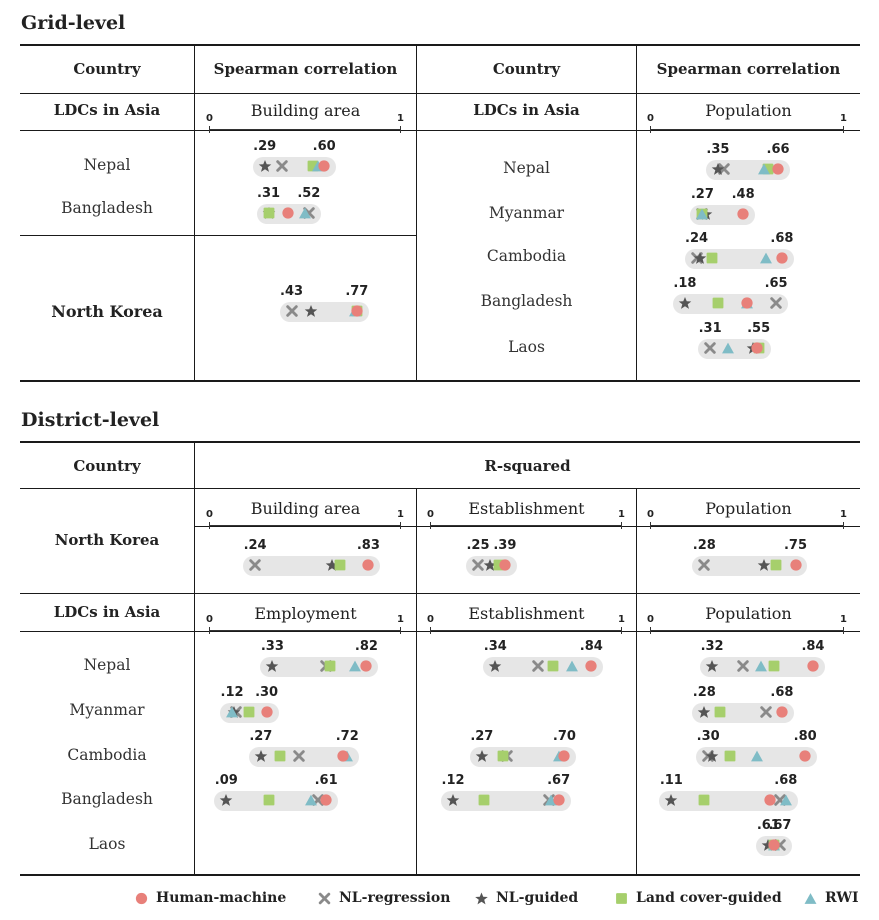 This screenshot has height=920, width=879. I want to click on grid-right-bangladesh-nl-guided-marker, so click(685, 304).